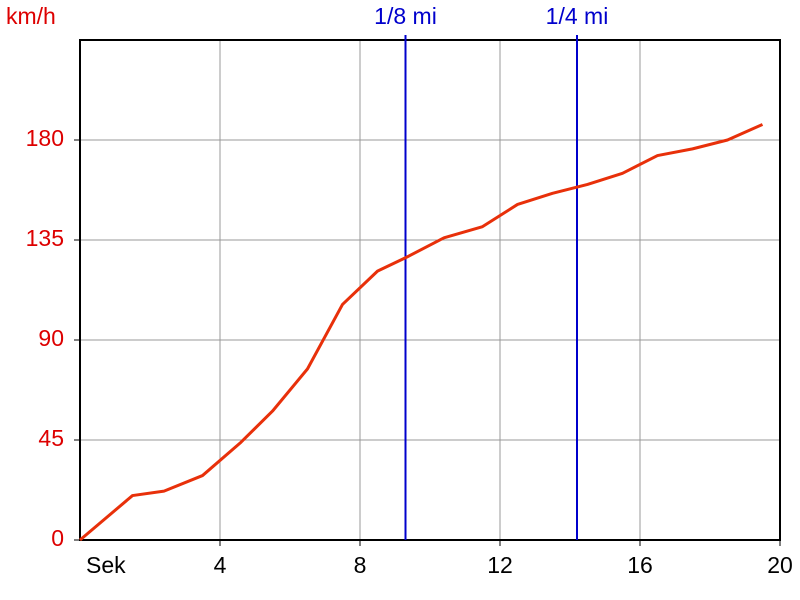  What do you see at coordinates (500, 565) in the screenshot?
I see `x-tick-label: 12` at bounding box center [500, 565].